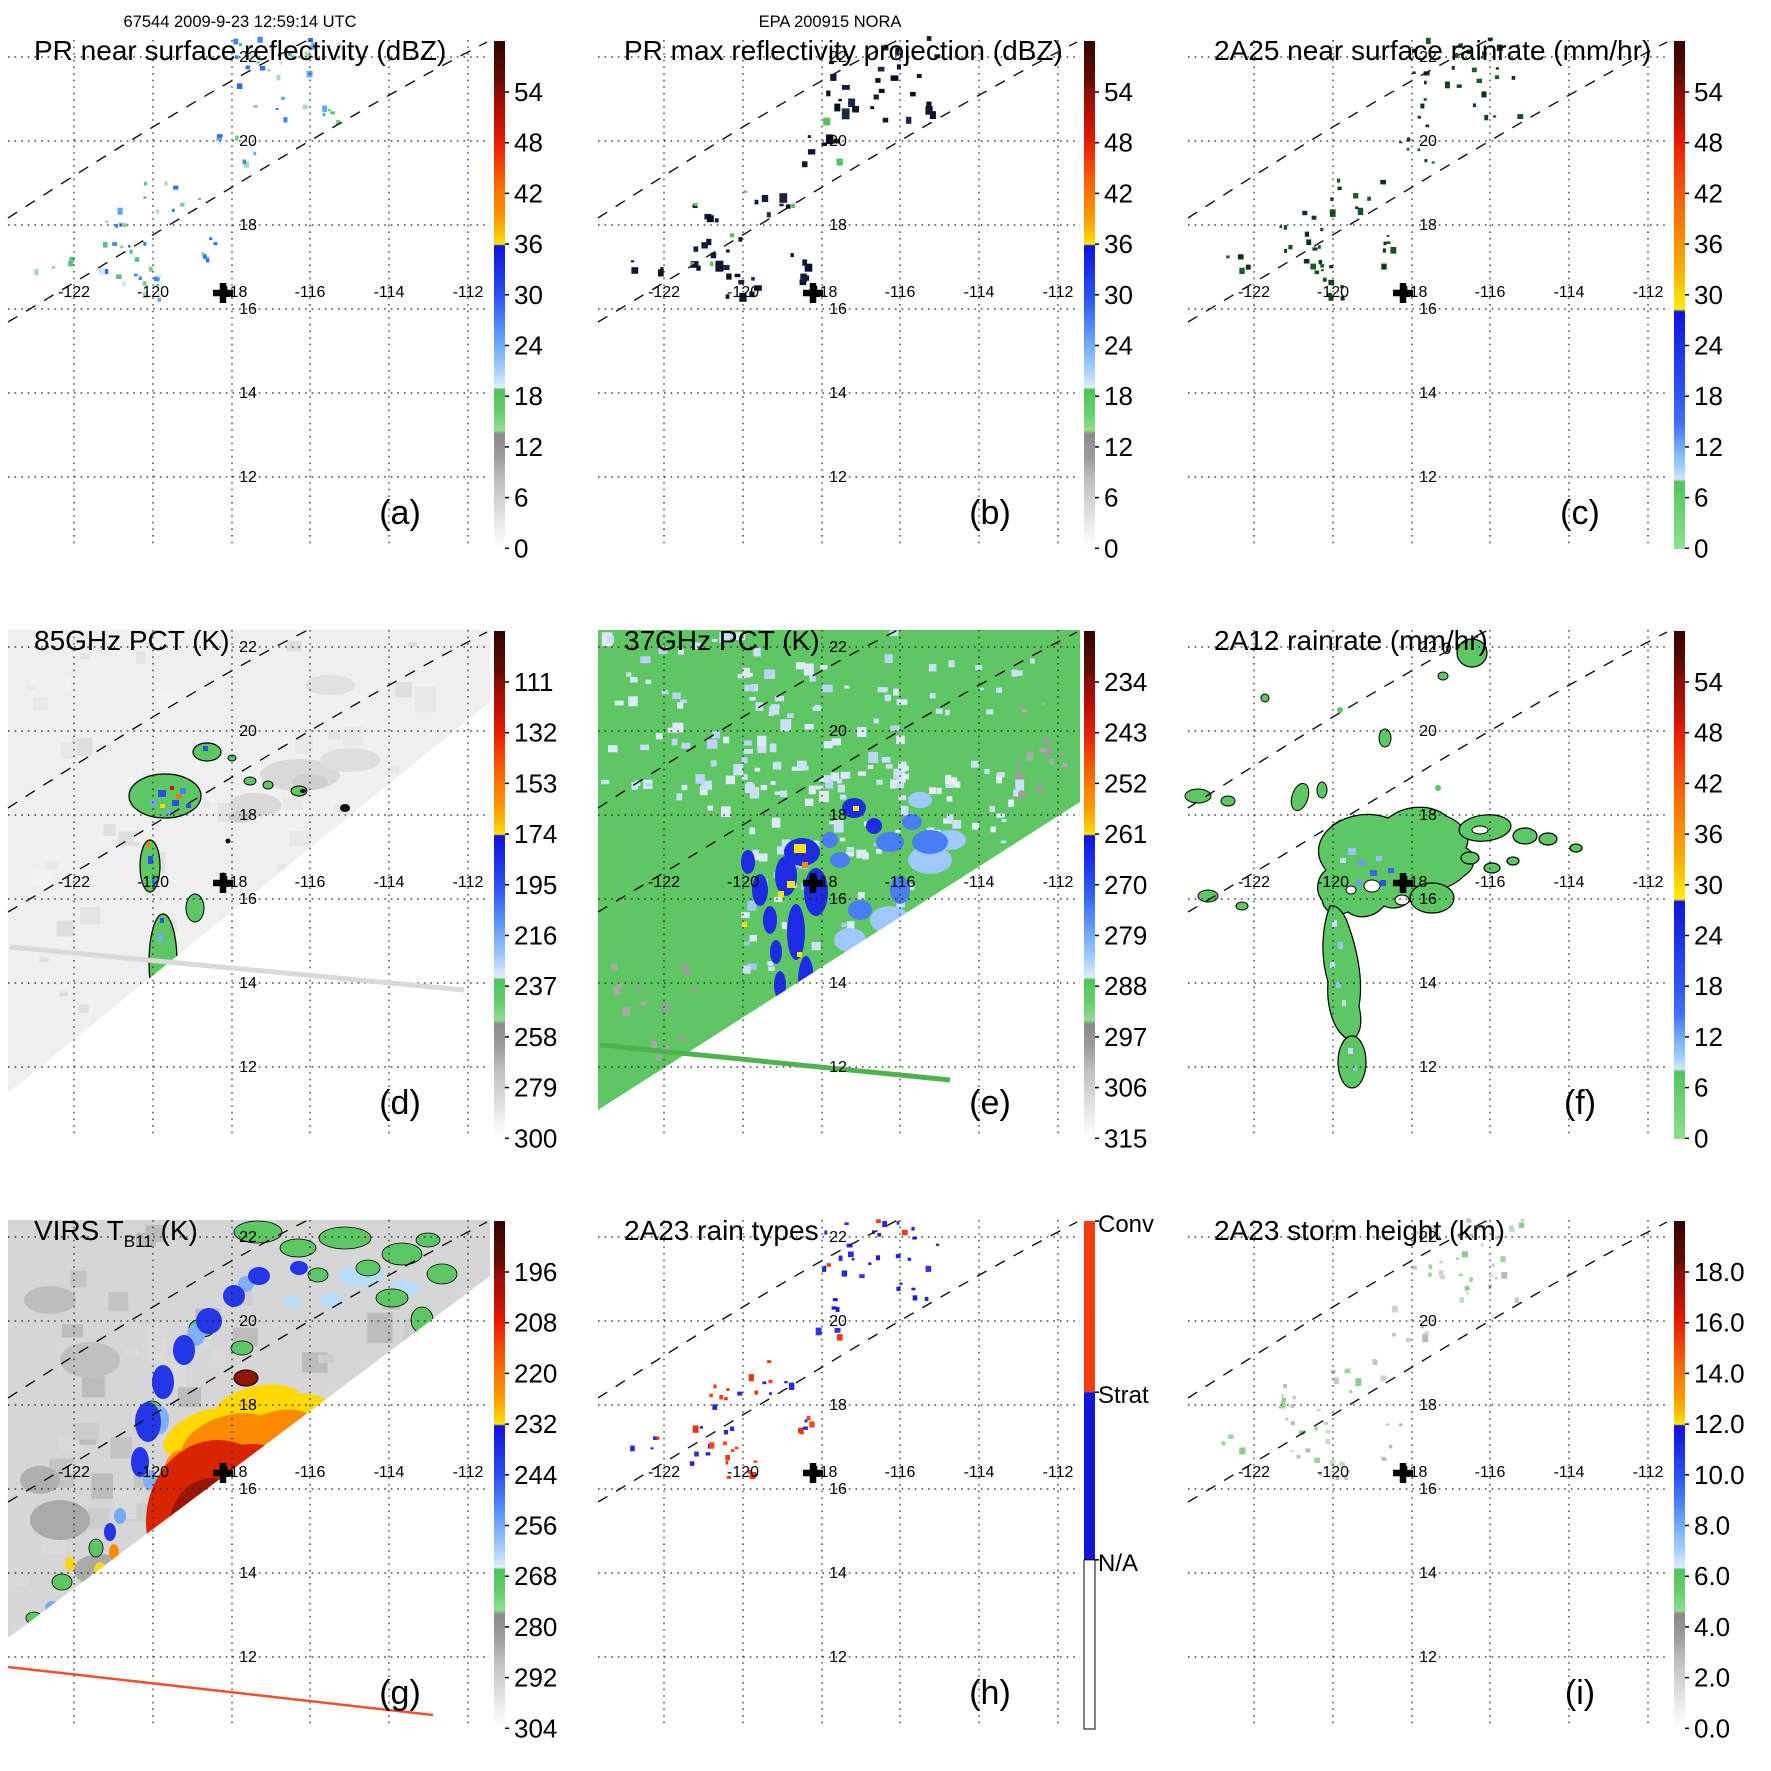  What do you see at coordinates (1089, 885) in the screenshot?
I see `colorbar` at bounding box center [1089, 885].